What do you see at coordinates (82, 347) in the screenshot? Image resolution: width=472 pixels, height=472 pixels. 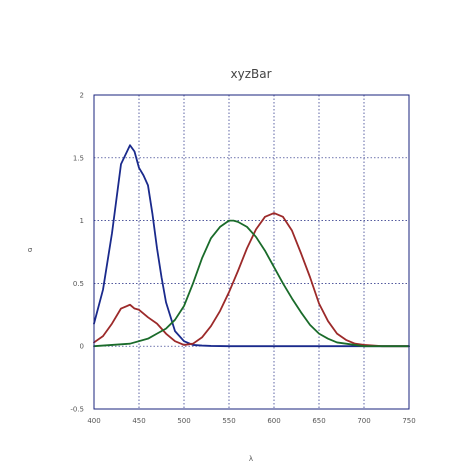 I see `y-tick-label: 0` at bounding box center [82, 347].